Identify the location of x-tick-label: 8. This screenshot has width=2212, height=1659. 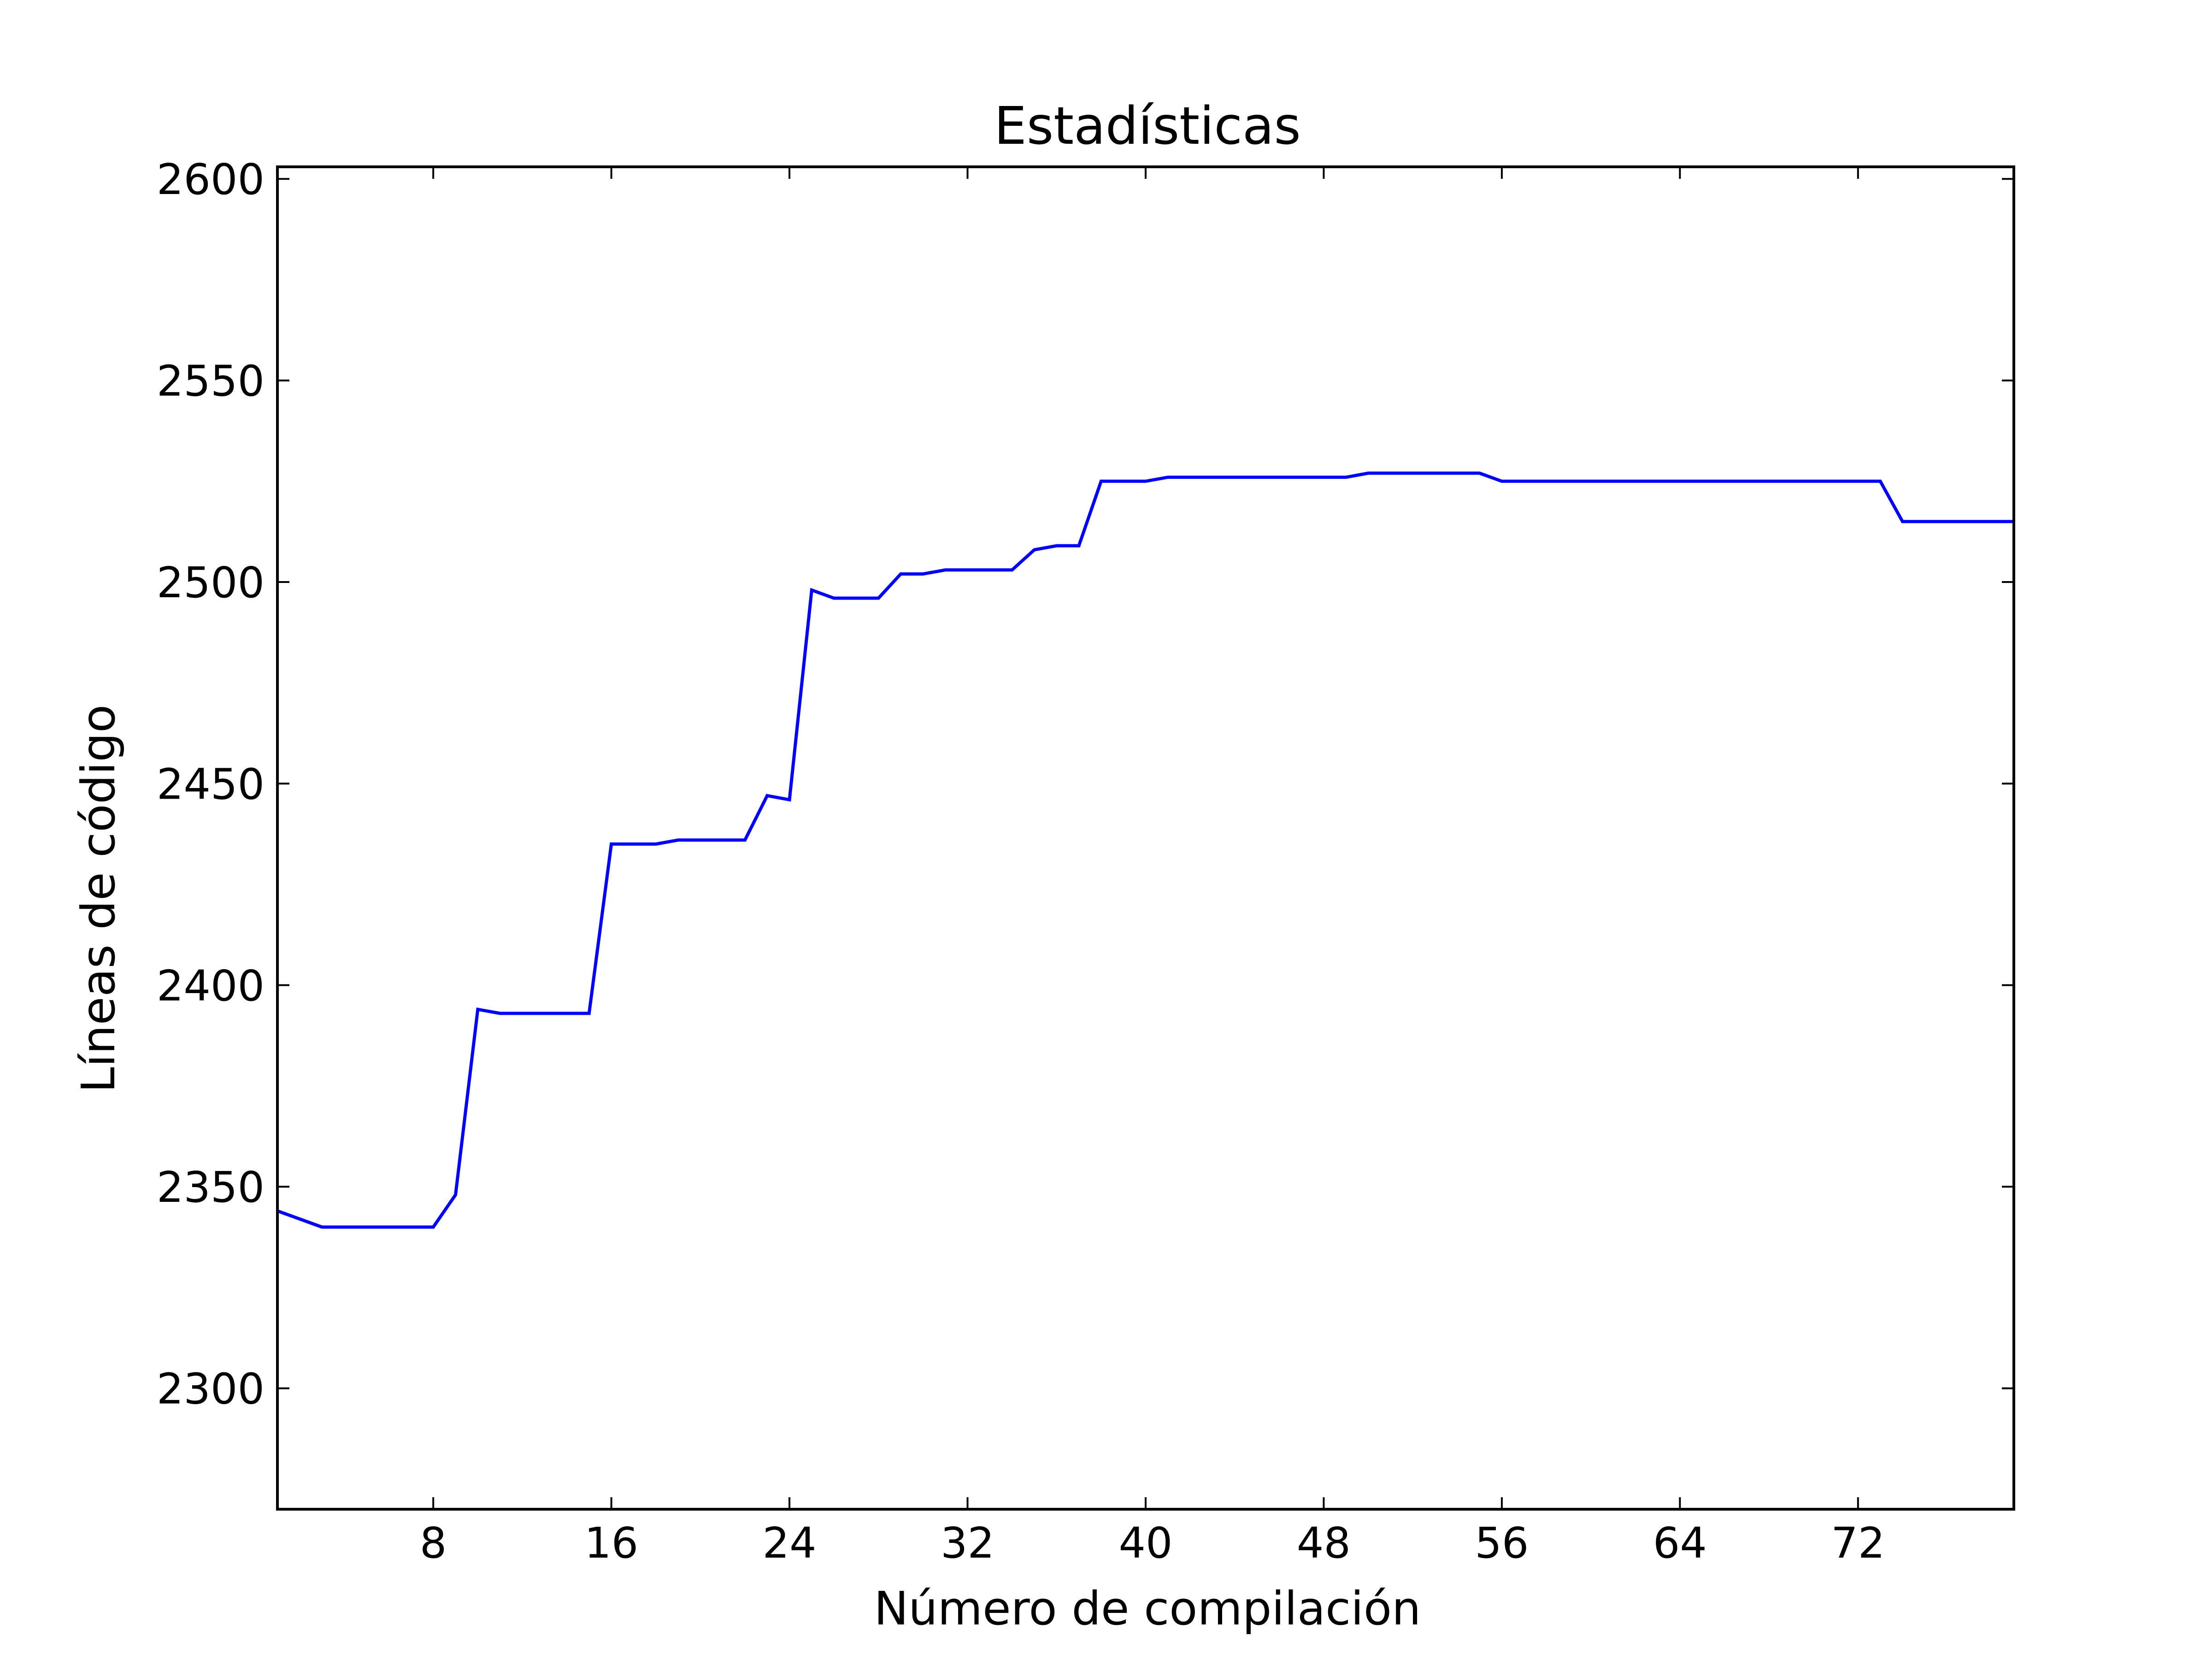
(433, 1543).